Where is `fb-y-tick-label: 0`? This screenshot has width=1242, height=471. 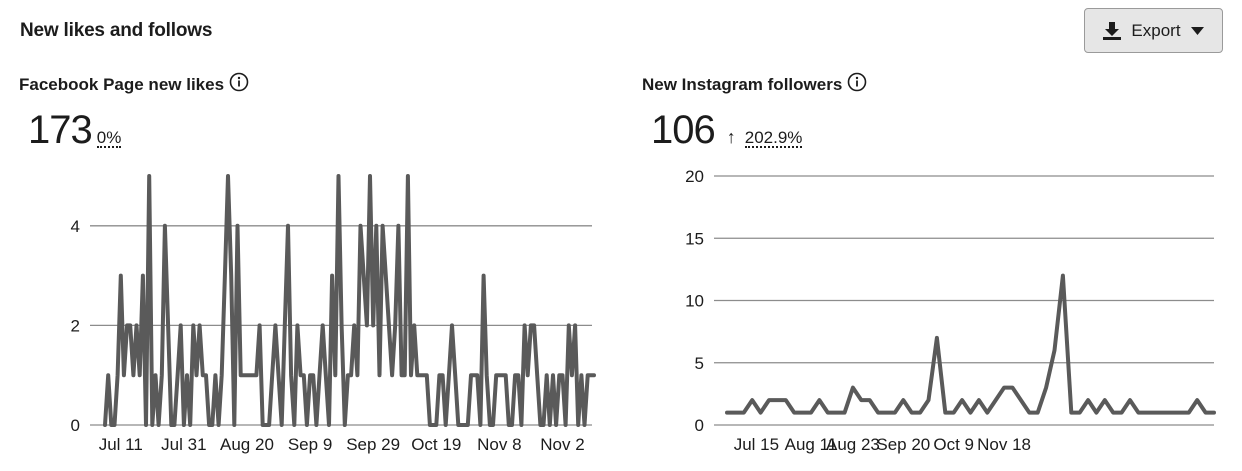 fb-y-tick-label: 0 is located at coordinates (75, 425).